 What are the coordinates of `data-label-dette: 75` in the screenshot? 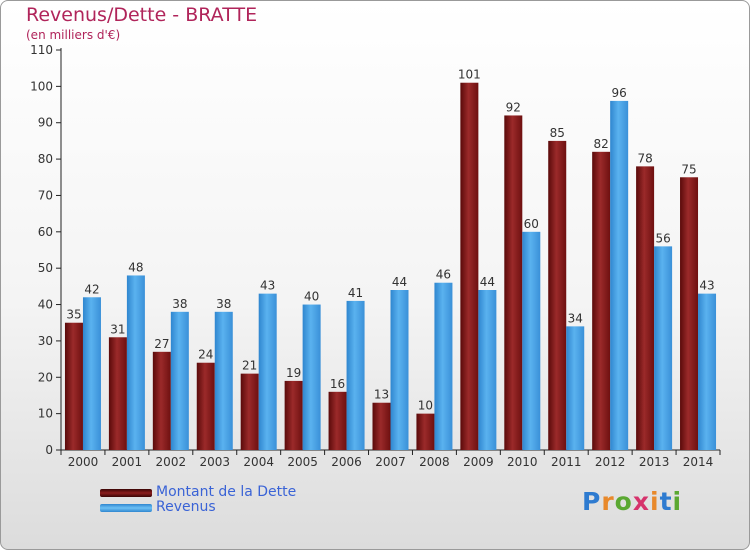 It's located at (688, 169).